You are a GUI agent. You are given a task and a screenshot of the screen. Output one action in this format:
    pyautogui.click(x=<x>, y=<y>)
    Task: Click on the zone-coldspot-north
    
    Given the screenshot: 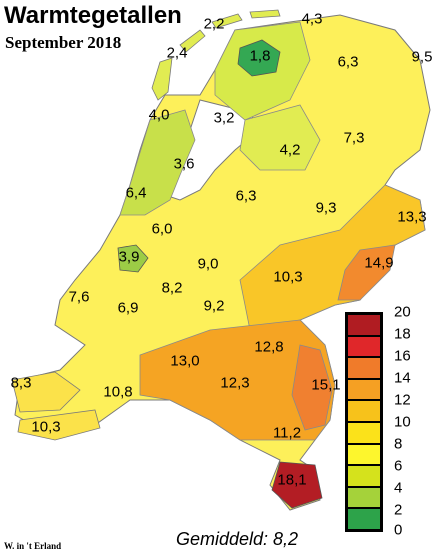 What is the action you would take?
    pyautogui.click(x=259, y=58)
    